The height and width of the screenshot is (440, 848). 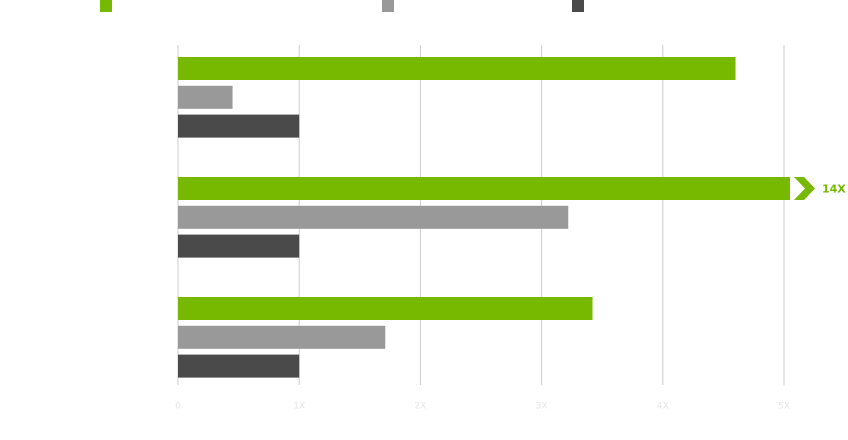 What do you see at coordinates (542, 407) in the screenshot?
I see `x-tick-label: 3X` at bounding box center [542, 407].